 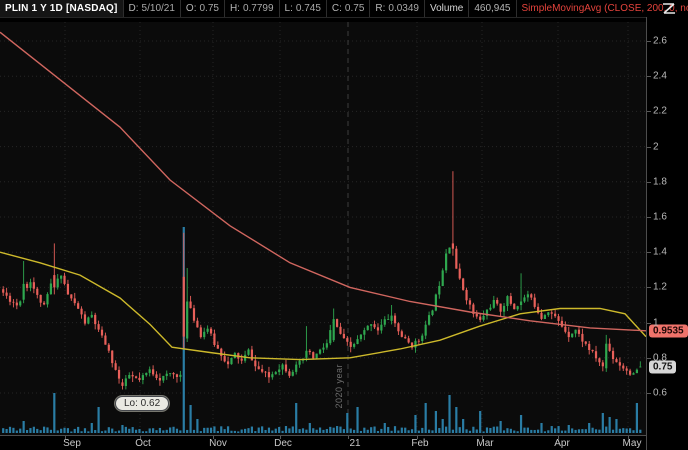 I want to click on ohlc-field: O: 0.75, so click(x=203, y=8).